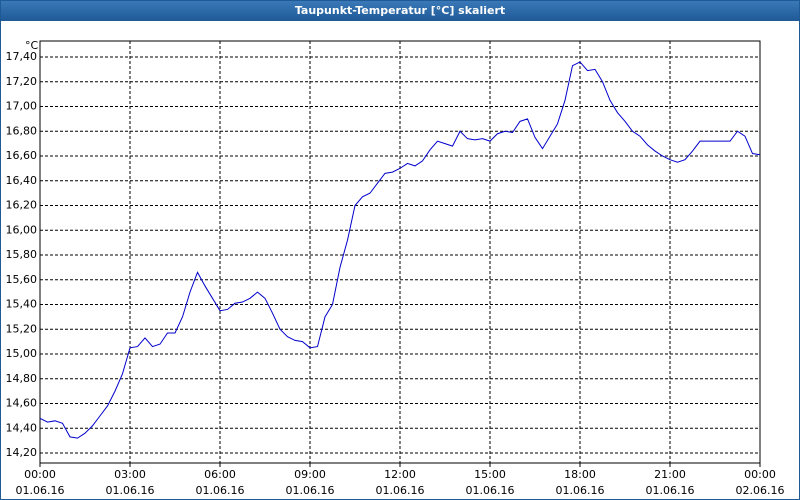  Describe the element at coordinates (22, 155) in the screenshot. I see `y-tick-label: 16,60` at that location.